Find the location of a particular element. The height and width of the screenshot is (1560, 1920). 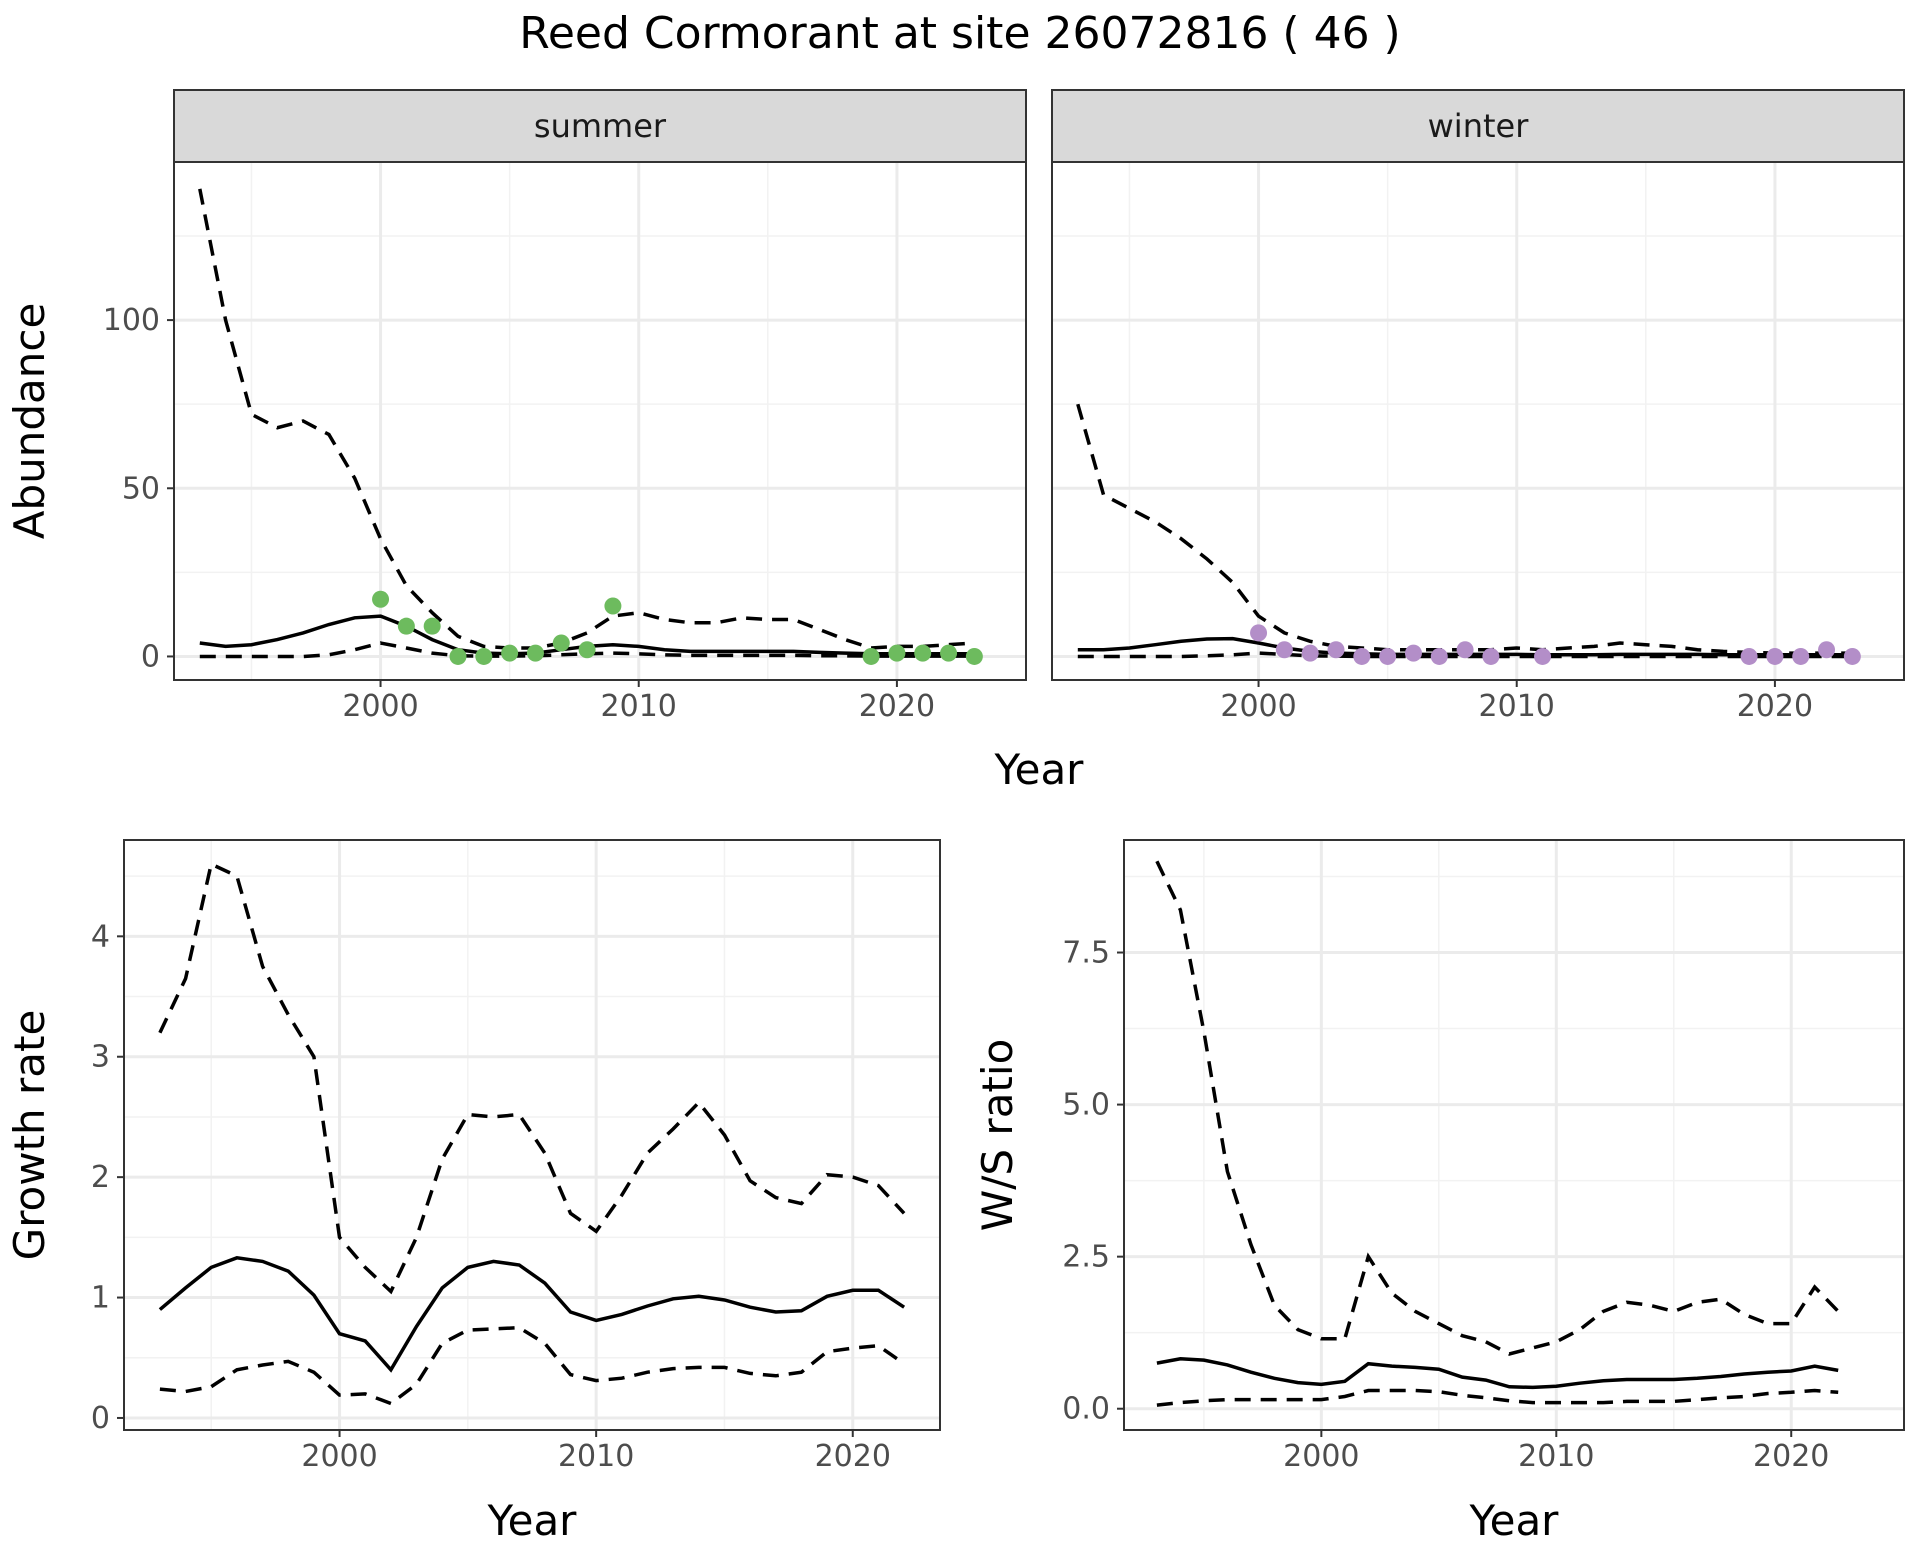

y-tick-label: 4 is located at coordinates (100, 936).